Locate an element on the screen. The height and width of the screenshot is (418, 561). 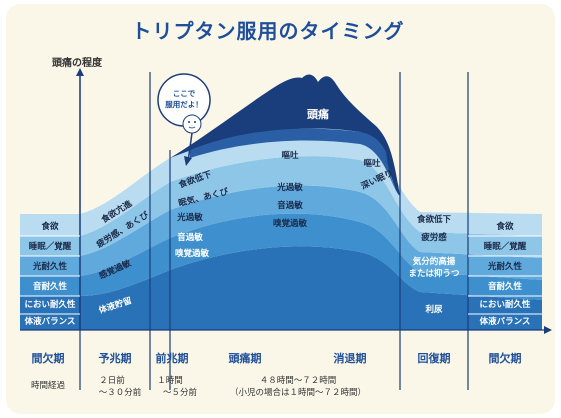
time-prodrome-1: ２日前 is located at coordinates (112, 380).